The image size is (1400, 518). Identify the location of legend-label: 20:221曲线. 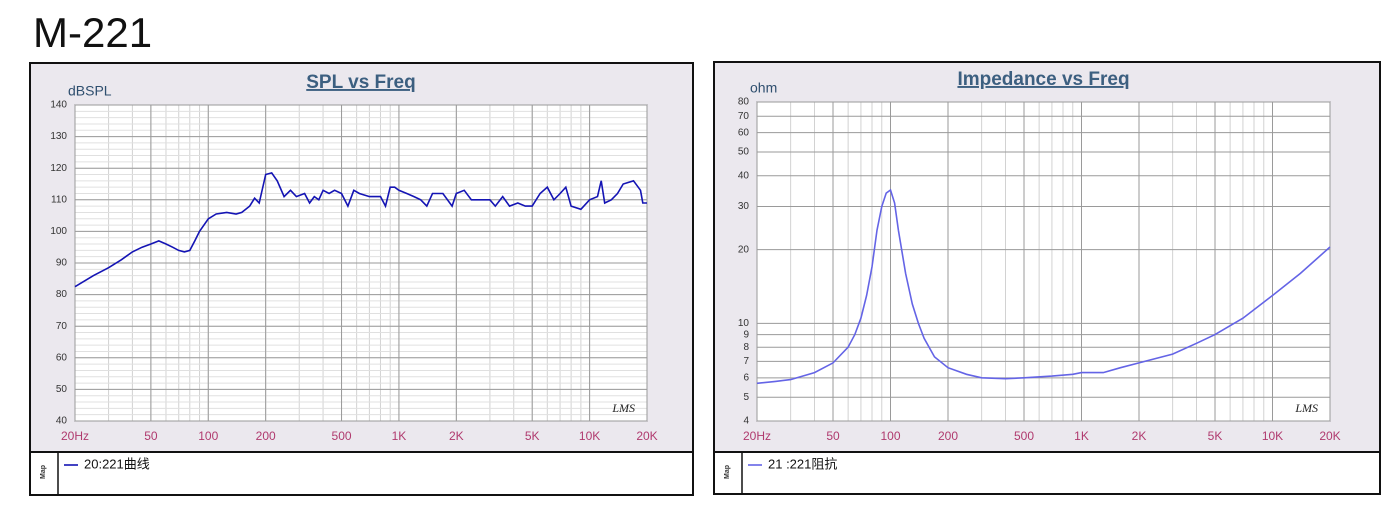
(117, 463).